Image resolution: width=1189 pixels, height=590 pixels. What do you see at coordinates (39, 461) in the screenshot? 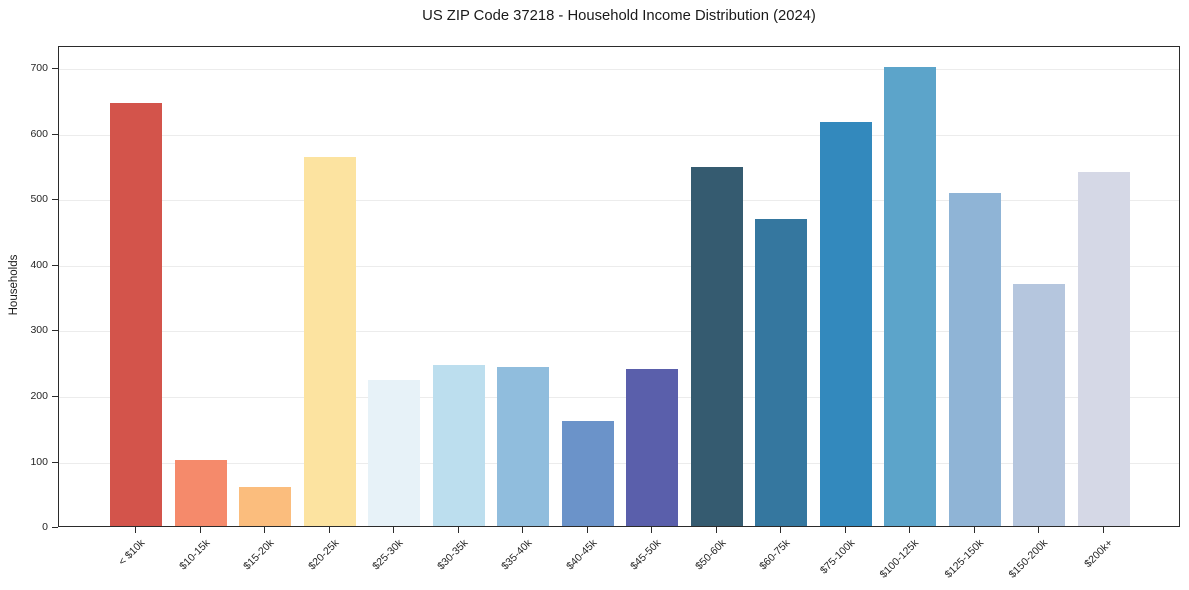
I see `y-tick-label: 100` at bounding box center [39, 461].